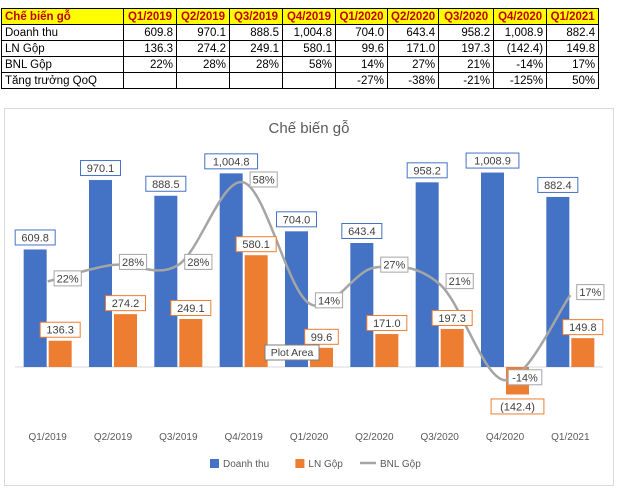 This screenshot has height=493, width=618. I want to click on table-cell: 149.8, so click(573, 48).